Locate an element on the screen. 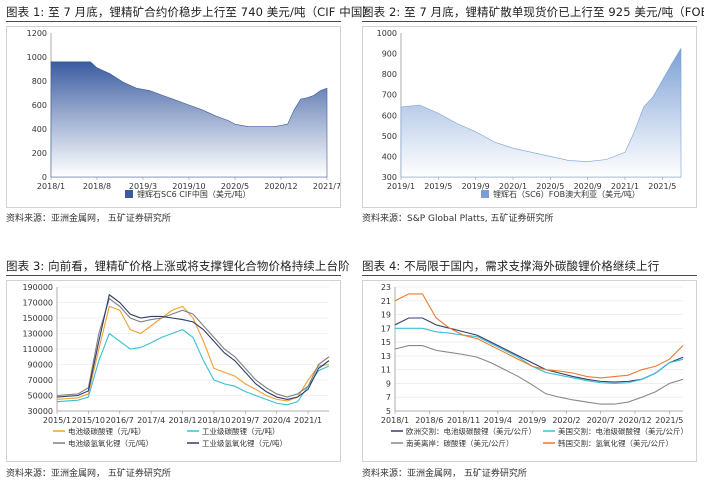 This screenshot has width=704, height=482. y-tick-label: 500 is located at coordinates (389, 136).